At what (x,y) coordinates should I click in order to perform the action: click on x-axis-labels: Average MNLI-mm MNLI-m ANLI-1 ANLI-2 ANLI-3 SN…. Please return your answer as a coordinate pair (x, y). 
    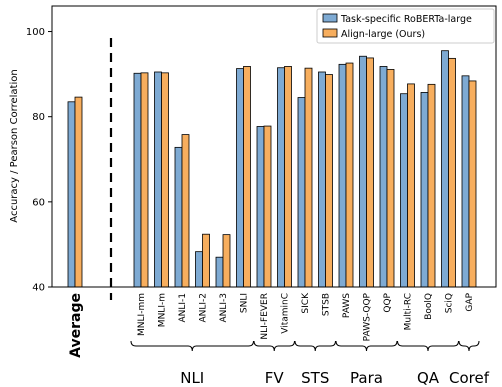
    Looking at the image, I should click on (271, 325).